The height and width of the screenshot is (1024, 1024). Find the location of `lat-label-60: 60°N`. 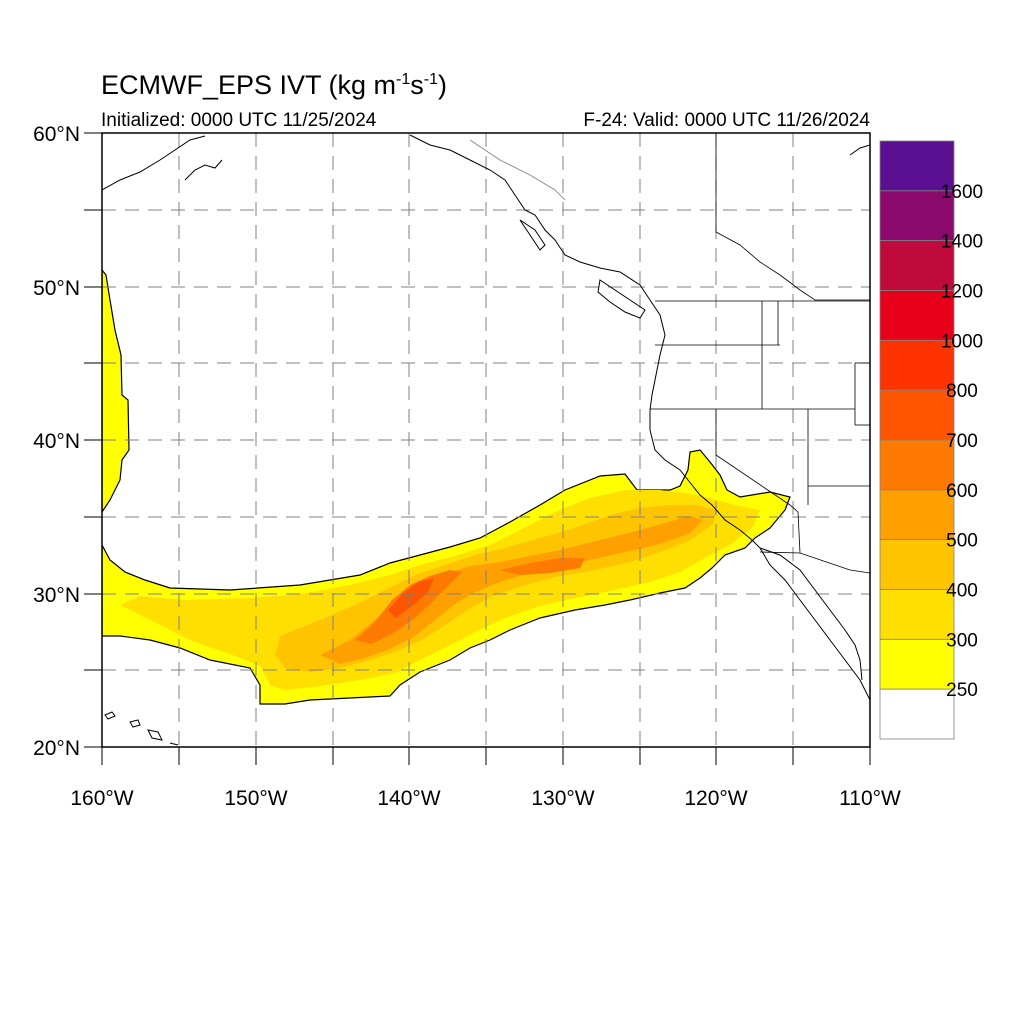

lat-label-60: 60°N is located at coordinates (56, 134).